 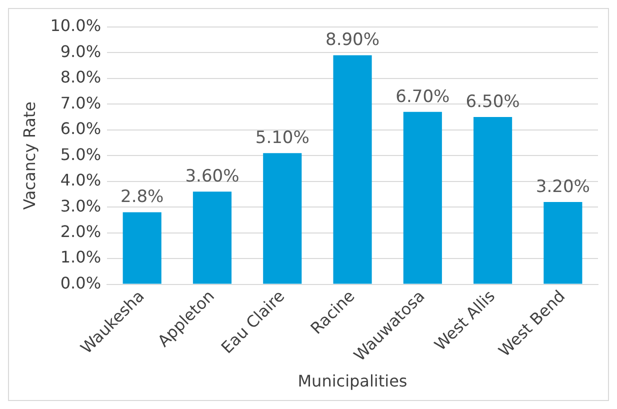 I want to click on data-label: 6.50%, so click(x=493, y=102).